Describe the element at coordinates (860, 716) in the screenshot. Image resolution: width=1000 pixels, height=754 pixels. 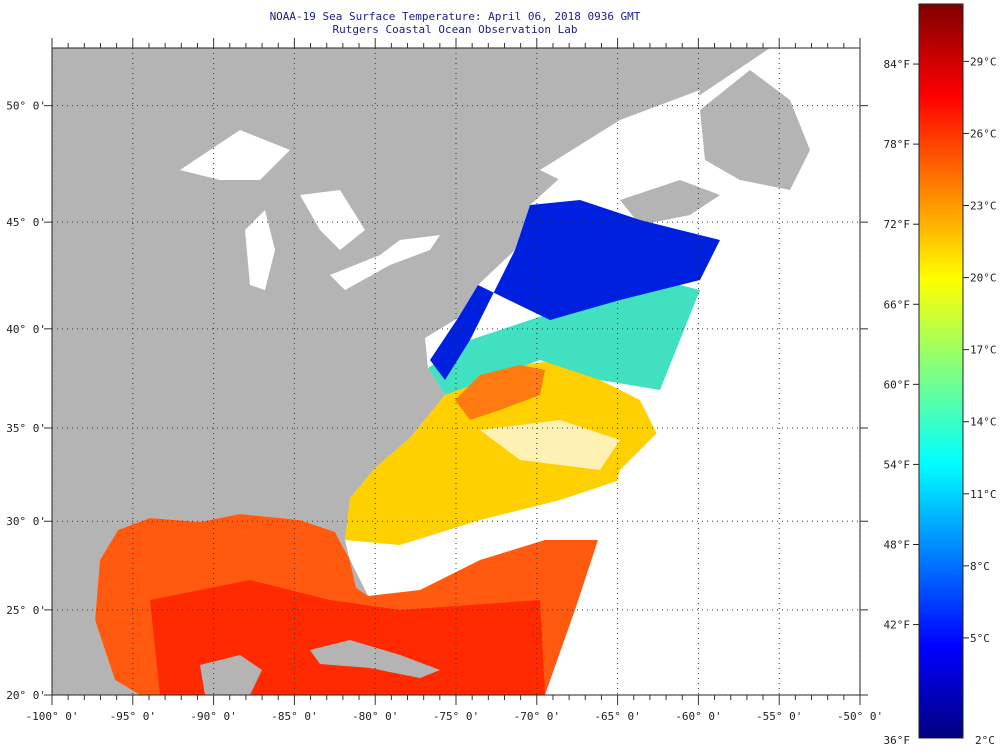
I see `lon-label: -50° 0'` at that location.